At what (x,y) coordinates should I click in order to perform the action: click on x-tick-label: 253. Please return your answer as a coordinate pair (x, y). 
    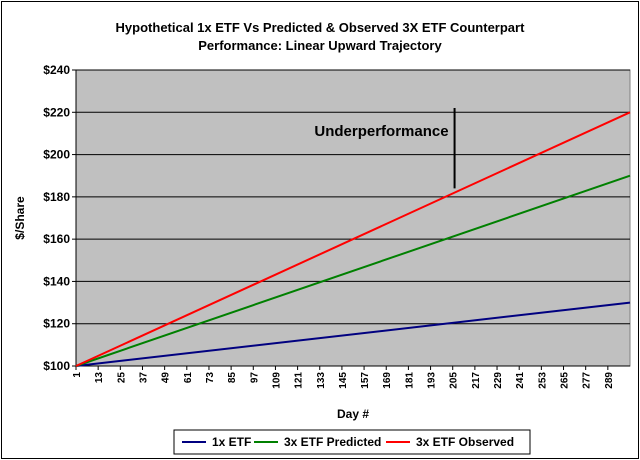
    Looking at the image, I should click on (542, 380).